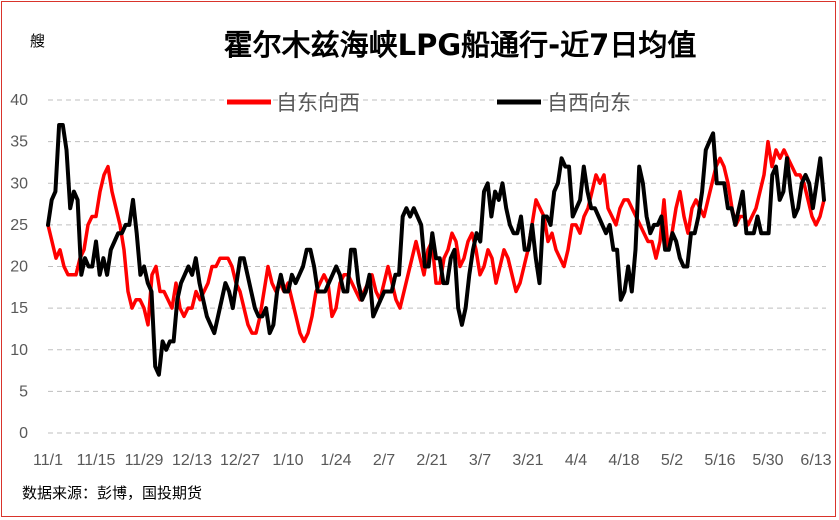 This screenshot has width=839, height=520. I want to click on y-axis-tick-labels: 0 5 10 15 20 25 30 35 40, so click(19, 267).